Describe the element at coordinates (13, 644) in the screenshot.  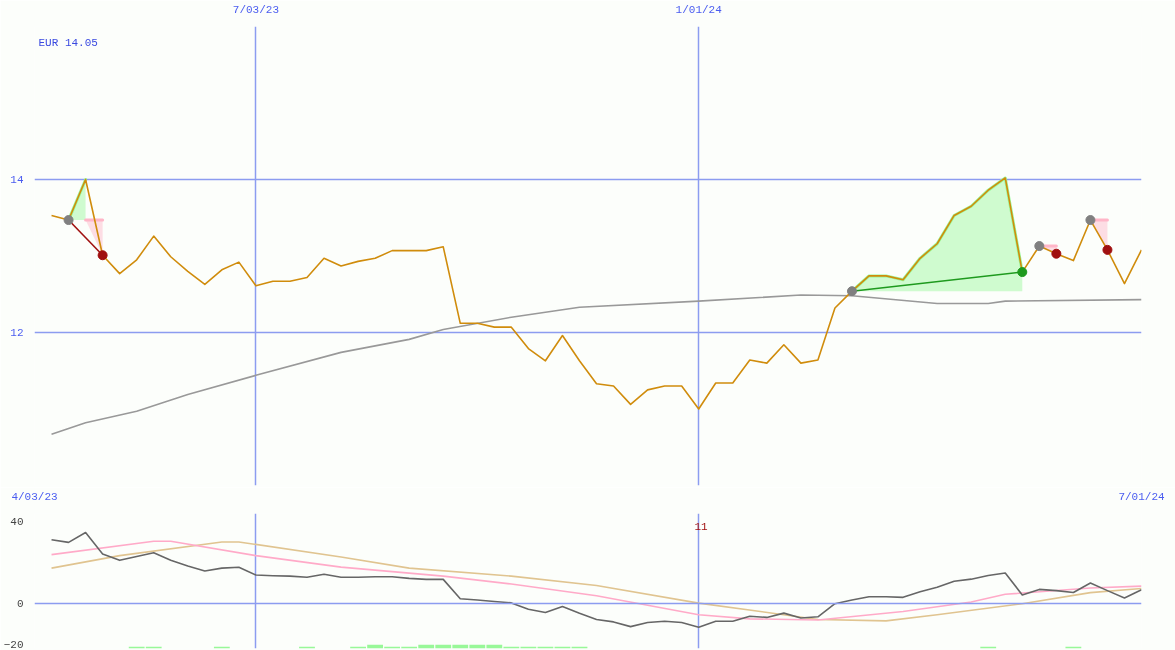
I see `y-tick-label: −20` at that location.